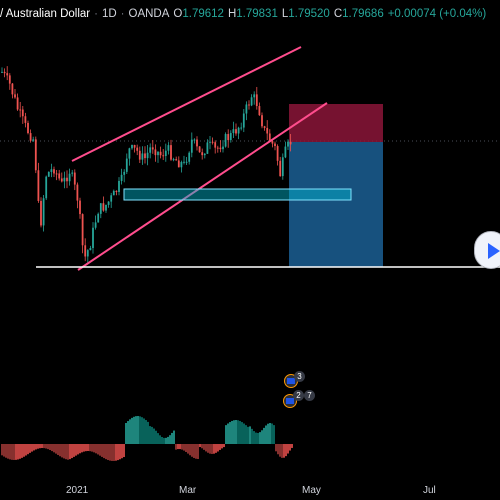 The height and width of the screenshot is (500, 500). What do you see at coordinates (232, 14) in the screenshot?
I see `high-key: H` at bounding box center [232, 14].